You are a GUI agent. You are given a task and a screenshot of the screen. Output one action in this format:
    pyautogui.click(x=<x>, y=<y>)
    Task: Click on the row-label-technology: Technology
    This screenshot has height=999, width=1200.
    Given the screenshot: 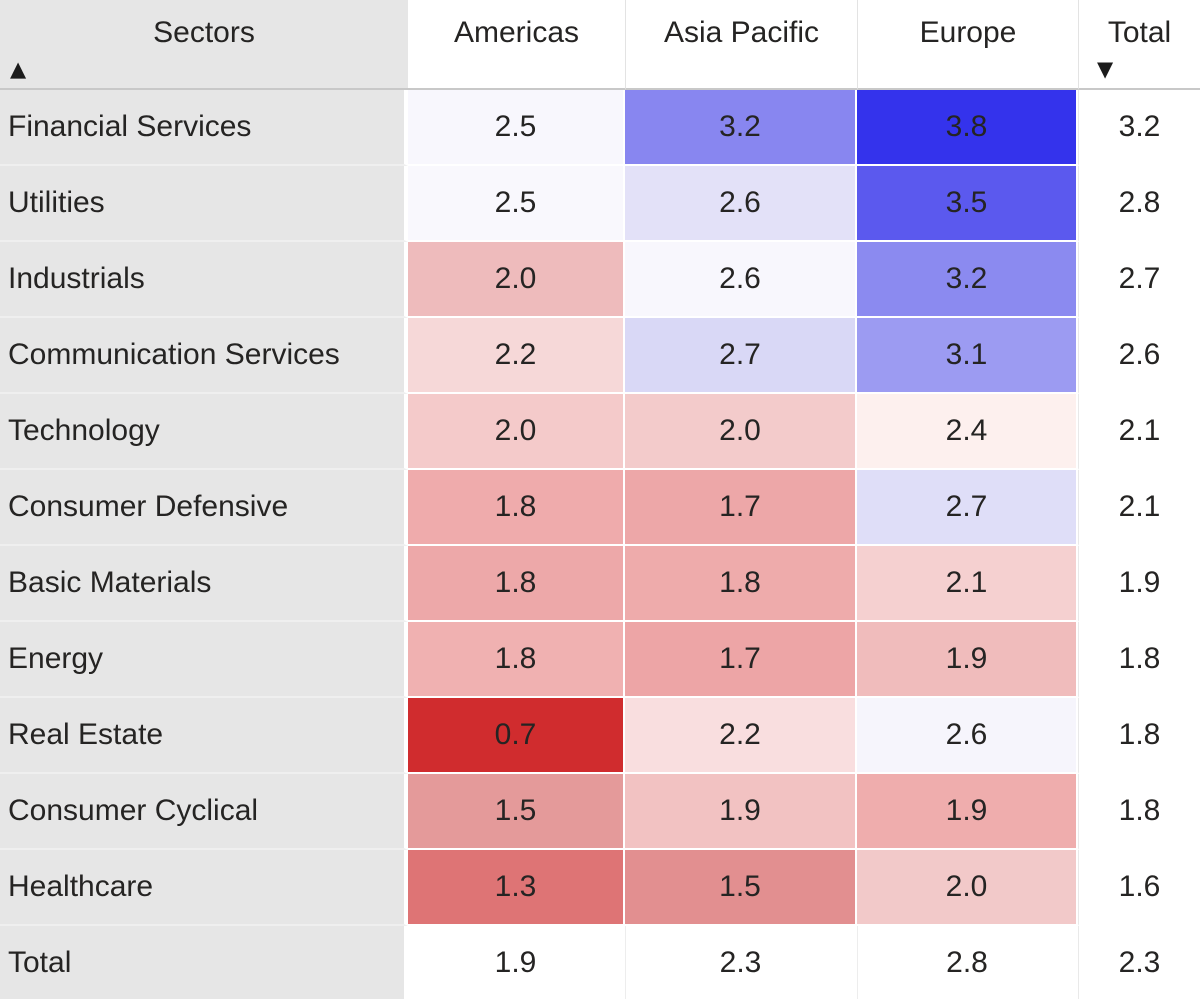 What is the action you would take?
    pyautogui.click(x=204, y=432)
    